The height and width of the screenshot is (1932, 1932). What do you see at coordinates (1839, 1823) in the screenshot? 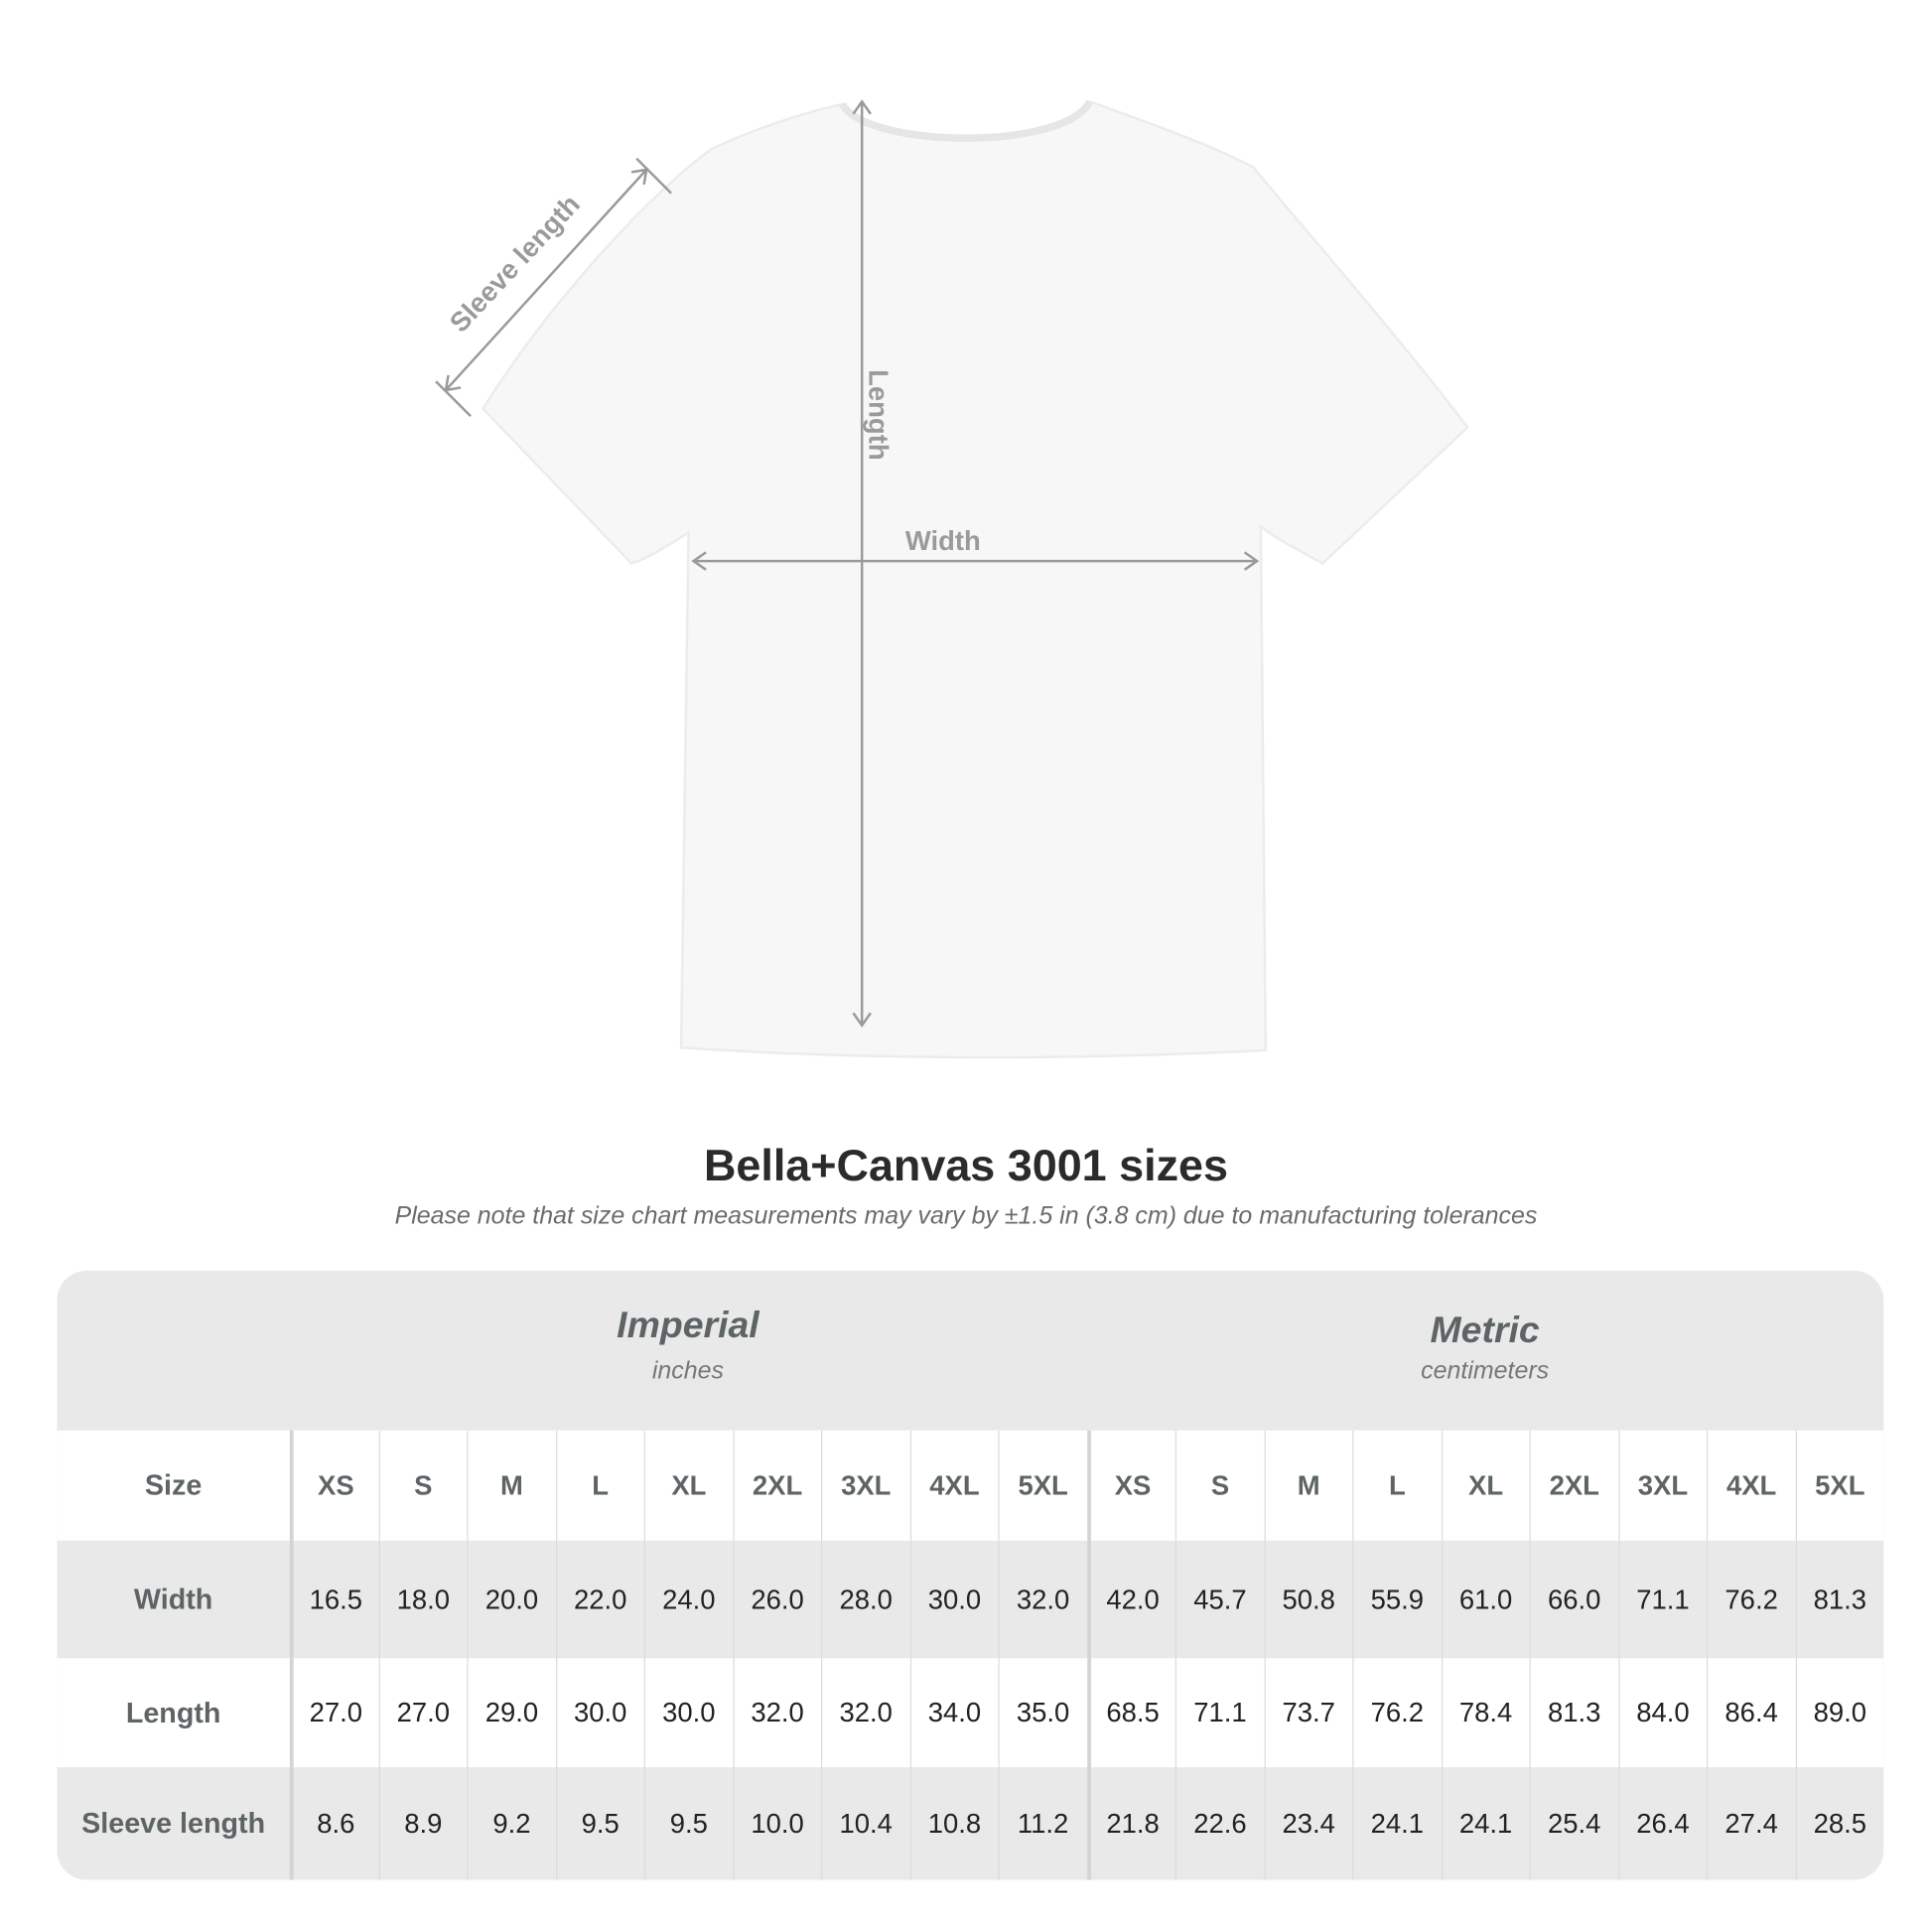
I see `metric-value-cell: 28.5` at bounding box center [1839, 1823].